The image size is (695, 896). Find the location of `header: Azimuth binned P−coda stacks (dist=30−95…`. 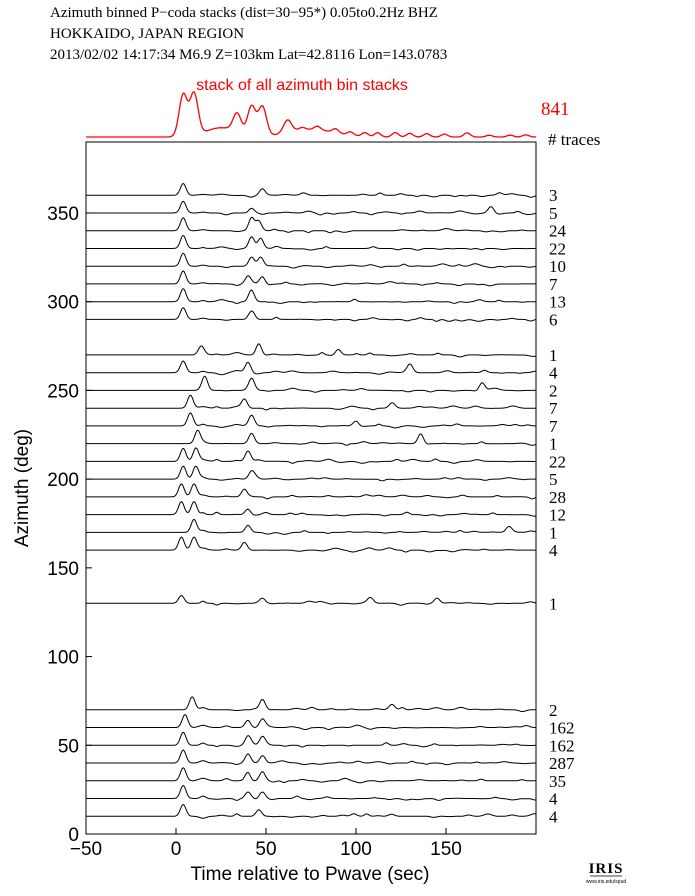

header: Azimuth binned P−coda stacks (dist=30−95… is located at coordinates (248, 34).